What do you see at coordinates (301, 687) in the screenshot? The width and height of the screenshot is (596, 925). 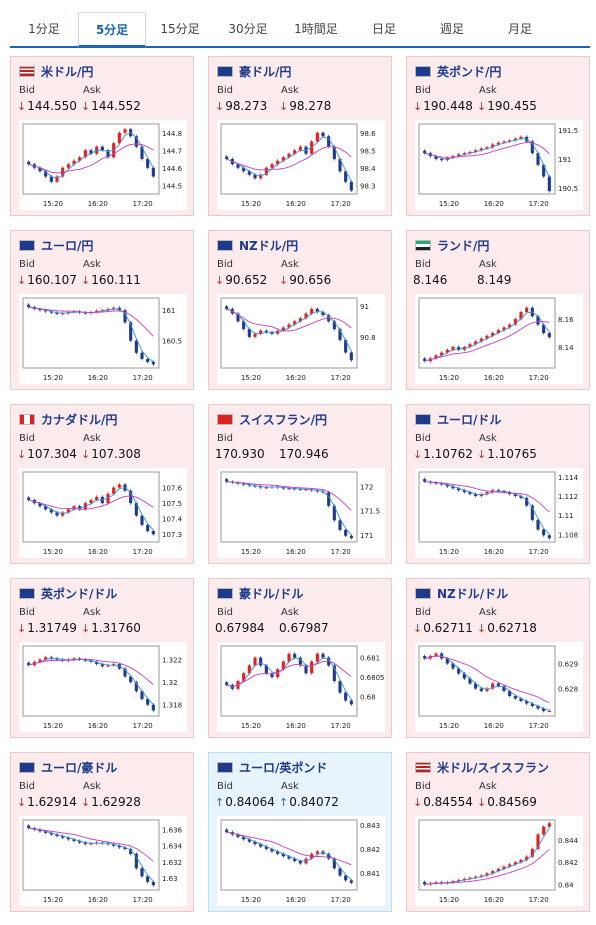 I see `price-chart: 0.681 0.6805 0.68 15:20 16:20 17:20` at bounding box center [301, 687].